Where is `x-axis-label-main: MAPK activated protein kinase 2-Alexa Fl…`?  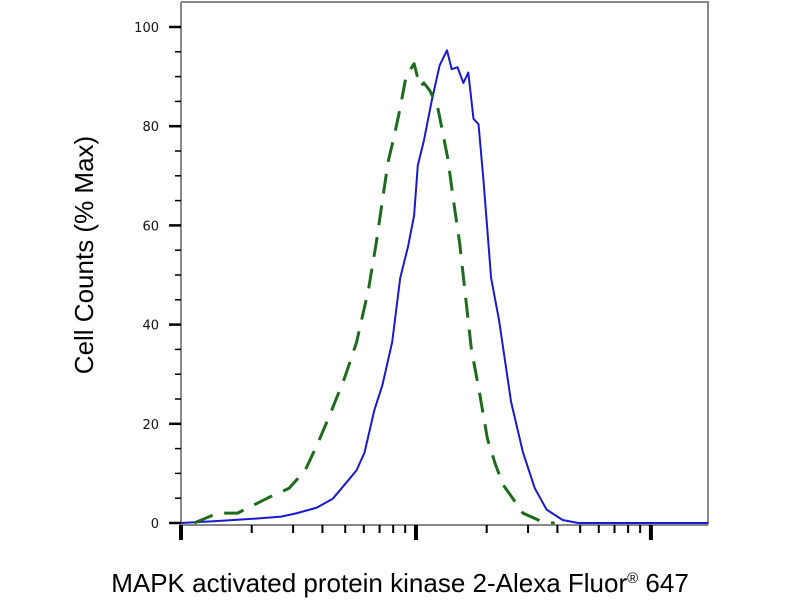
x-axis-label-main: MAPK activated protein kinase 2-Alexa Fl… is located at coordinates (369, 583).